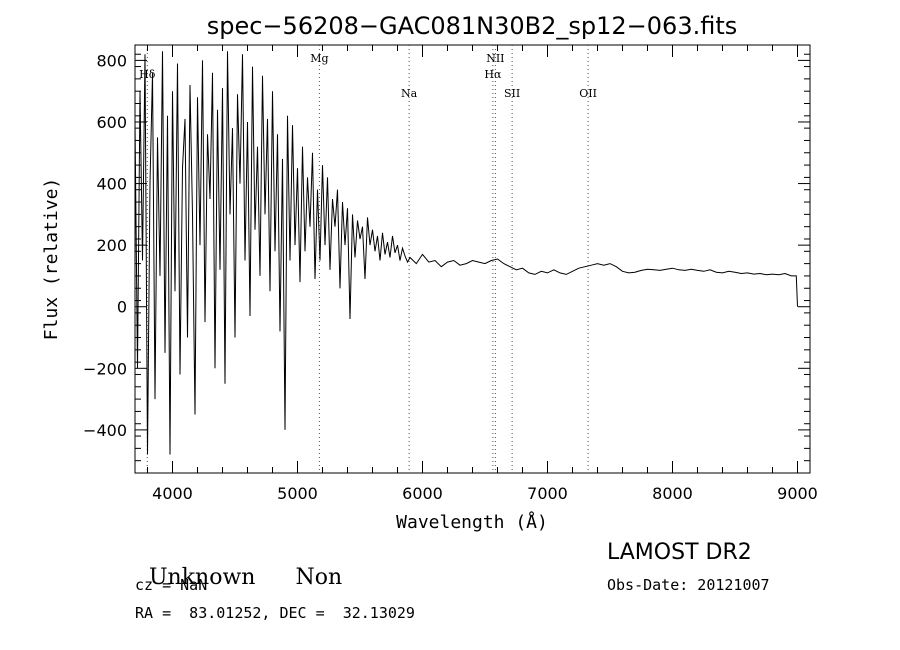 This screenshot has width=900, height=650. Describe the element at coordinates (105, 368) in the screenshot. I see `y-tick-label: −200` at that location.